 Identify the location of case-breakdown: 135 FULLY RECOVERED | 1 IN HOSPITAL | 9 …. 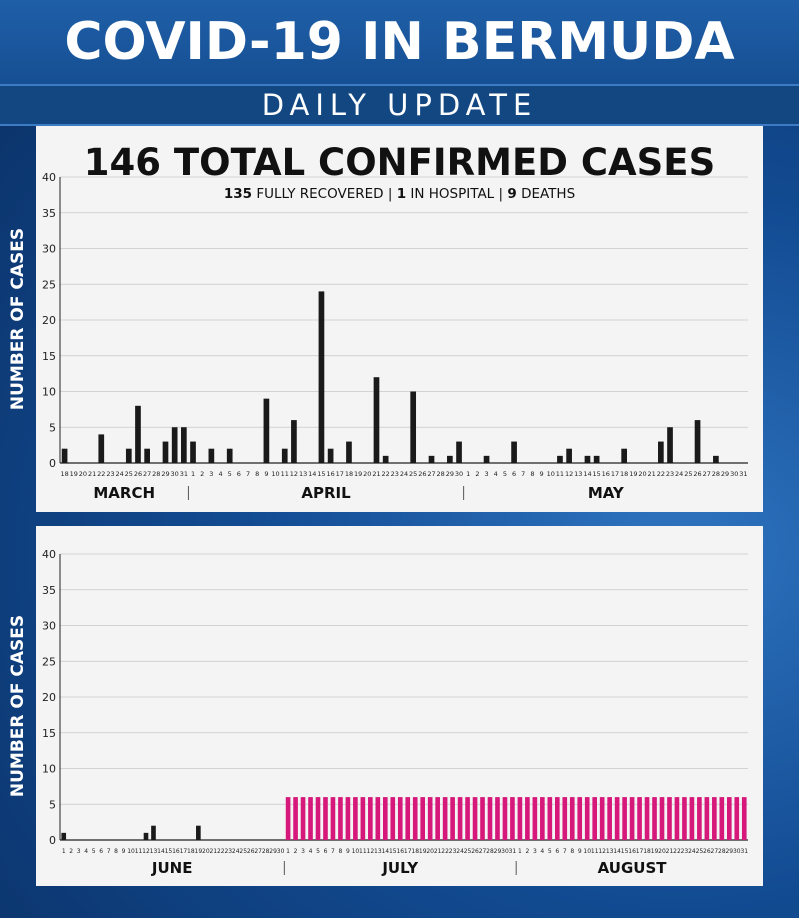
(399, 194).